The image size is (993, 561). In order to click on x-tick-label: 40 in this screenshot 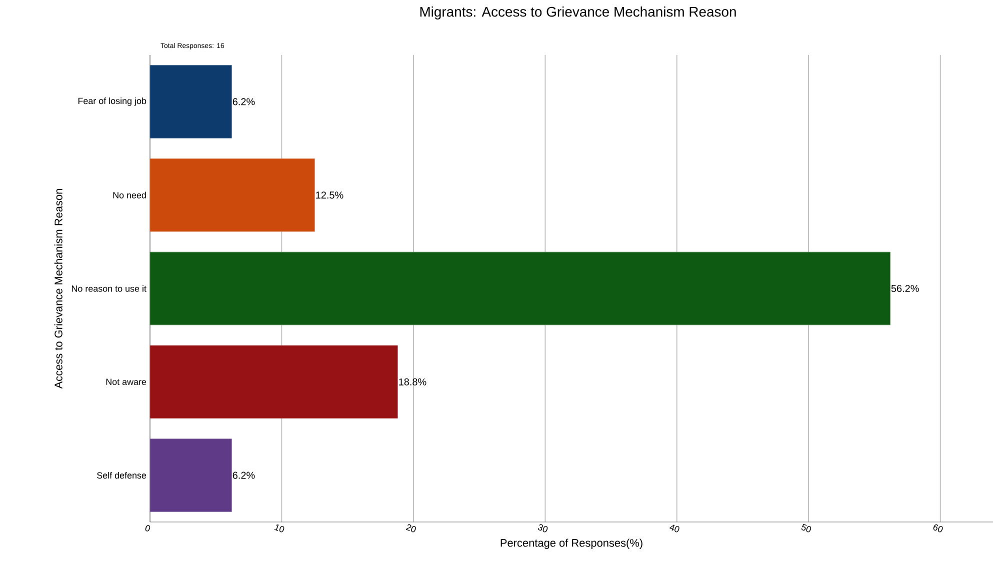, I will do `click(675, 528)`.